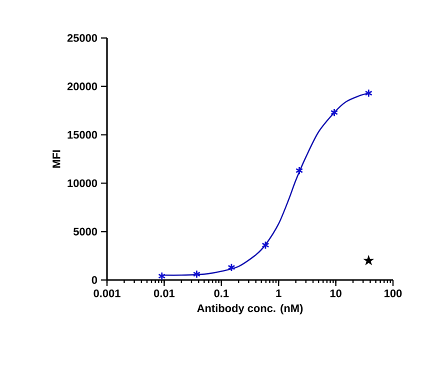 This screenshot has height=365, width=444. Describe the element at coordinates (95, 280) in the screenshot. I see `y-tick-label: 0` at that location.